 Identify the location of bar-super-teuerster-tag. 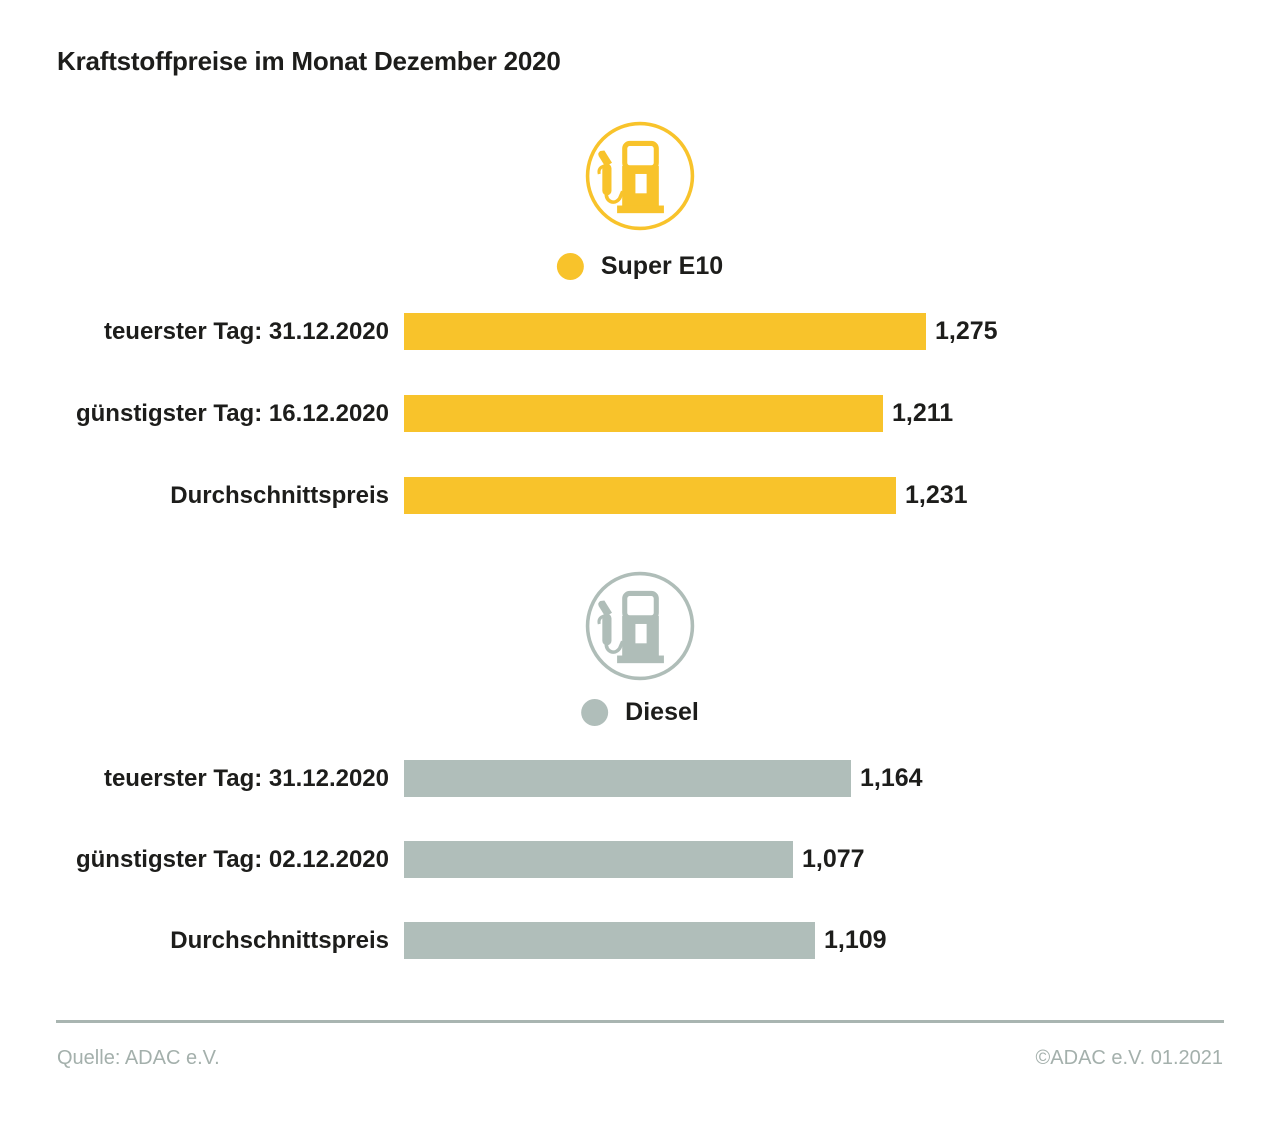
(665, 331).